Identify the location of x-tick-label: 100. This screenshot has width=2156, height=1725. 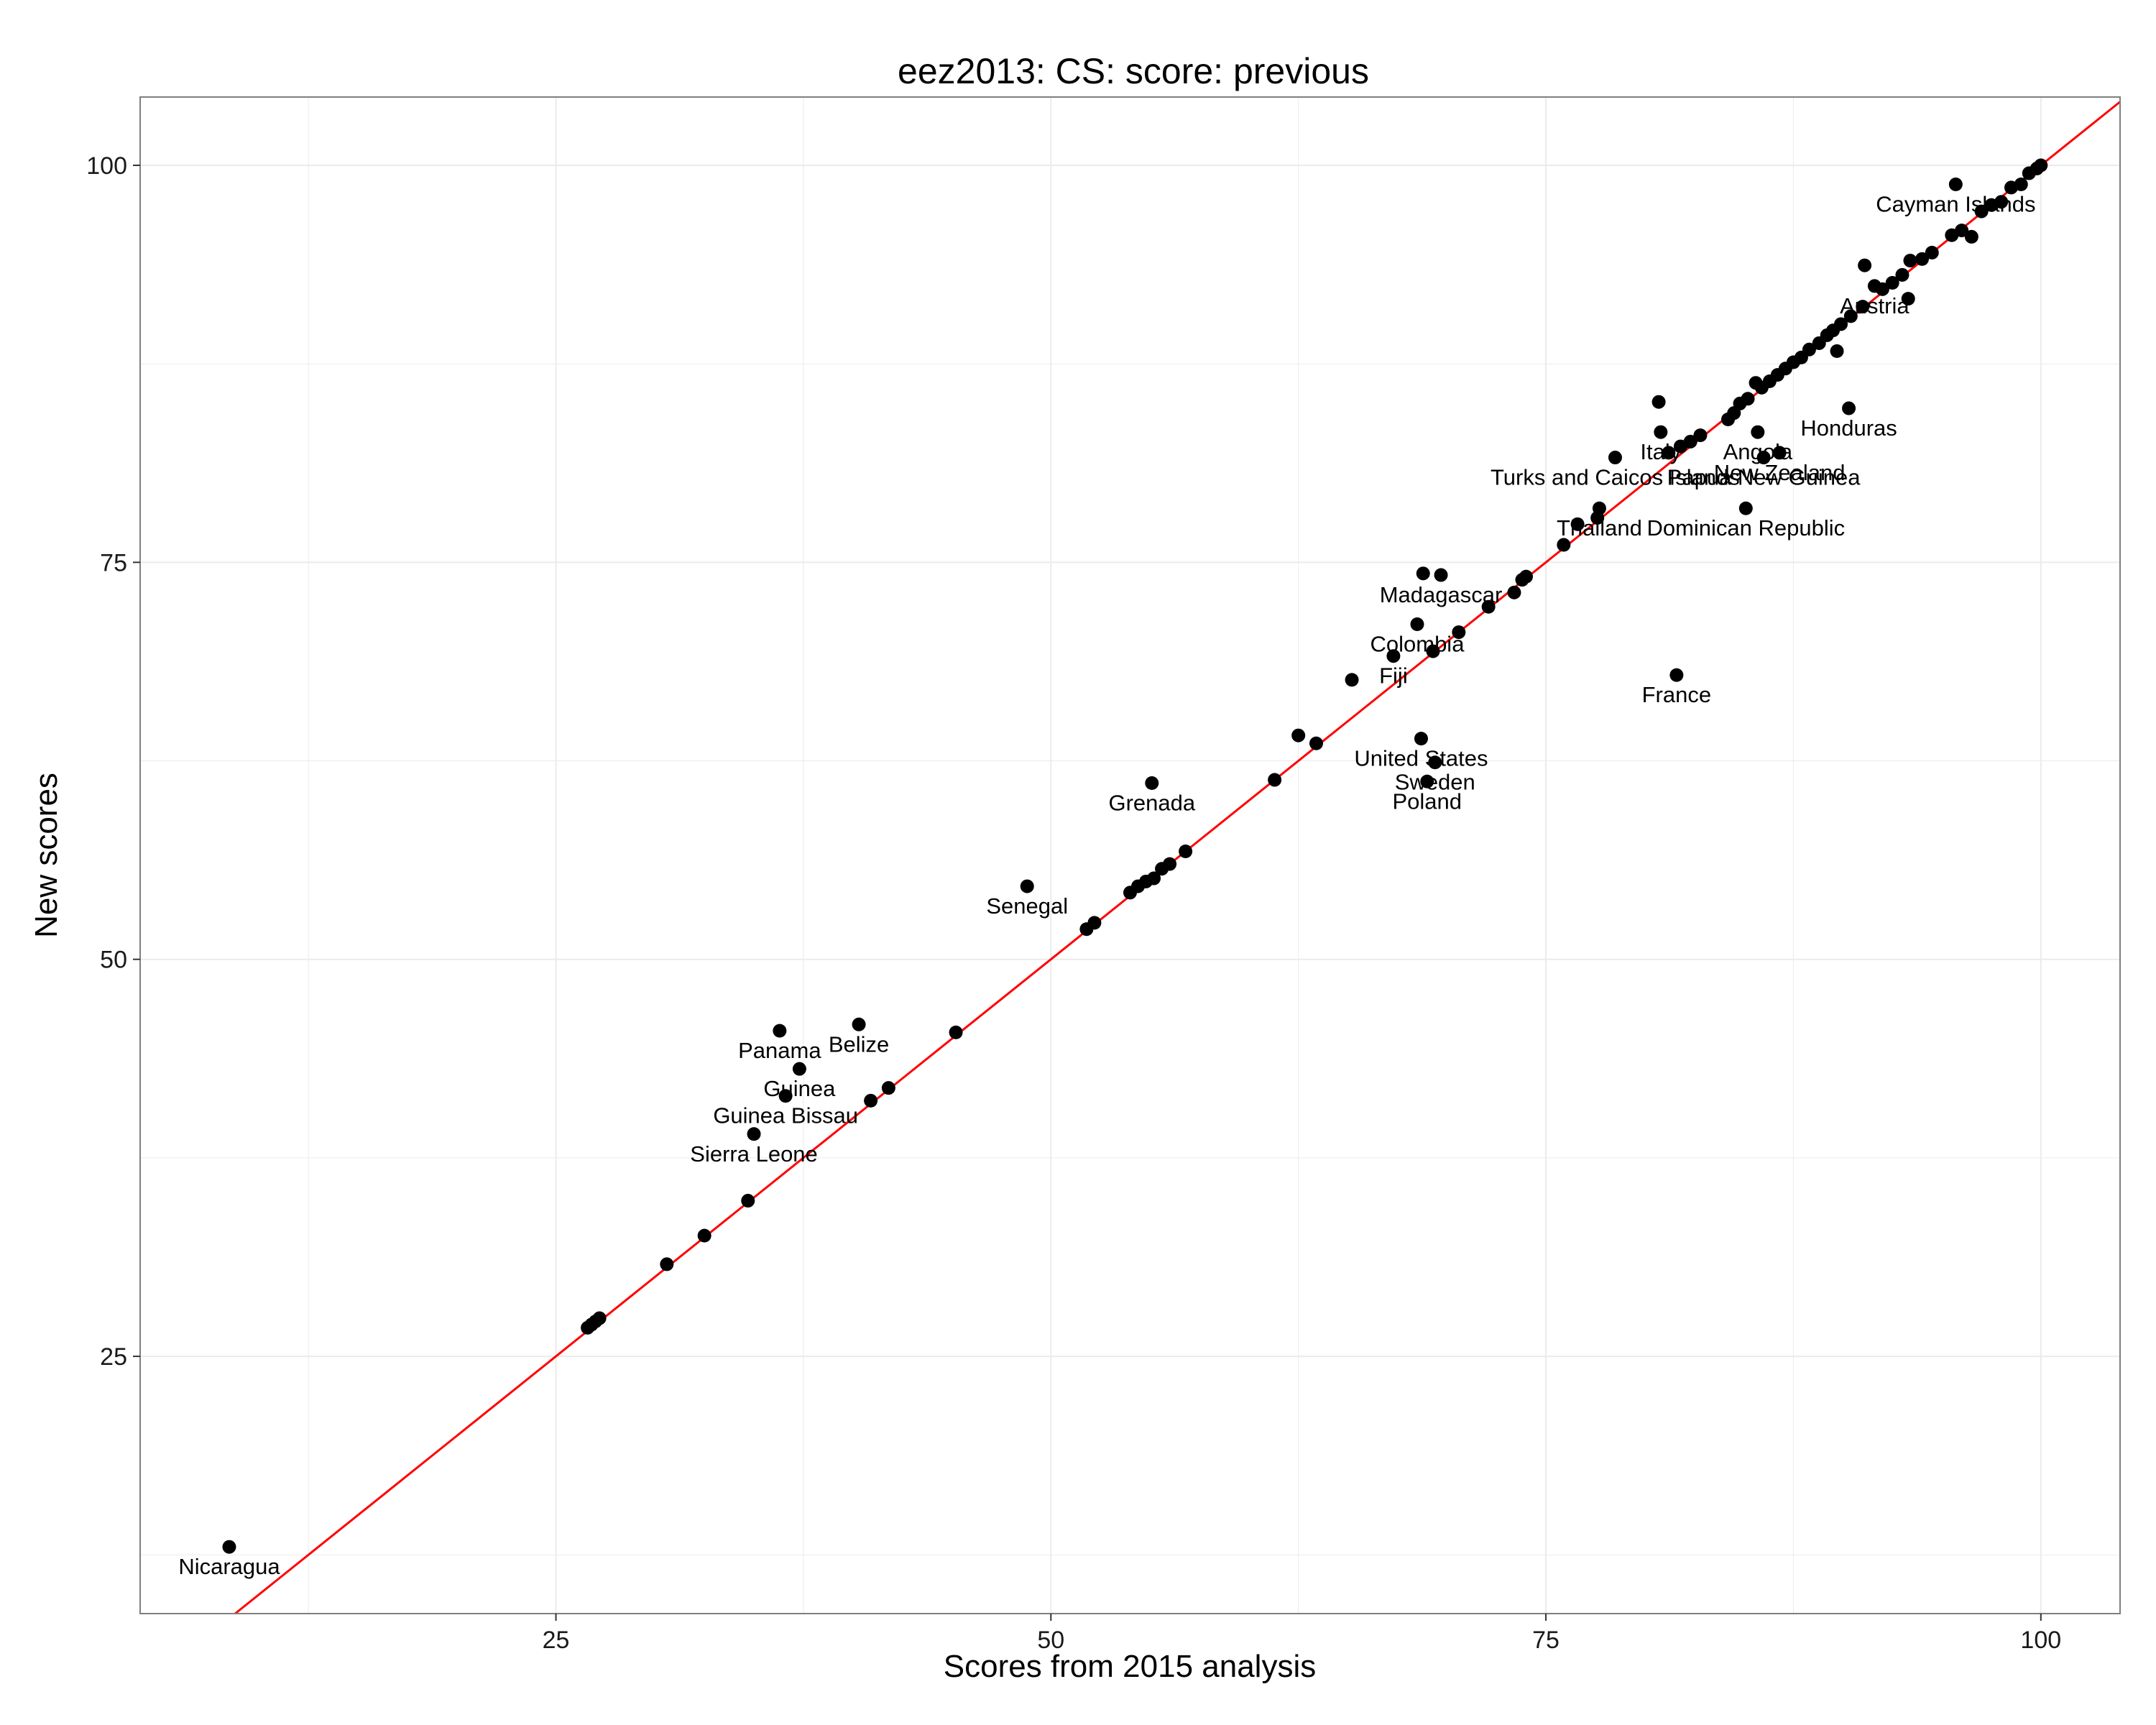
(2040, 1640).